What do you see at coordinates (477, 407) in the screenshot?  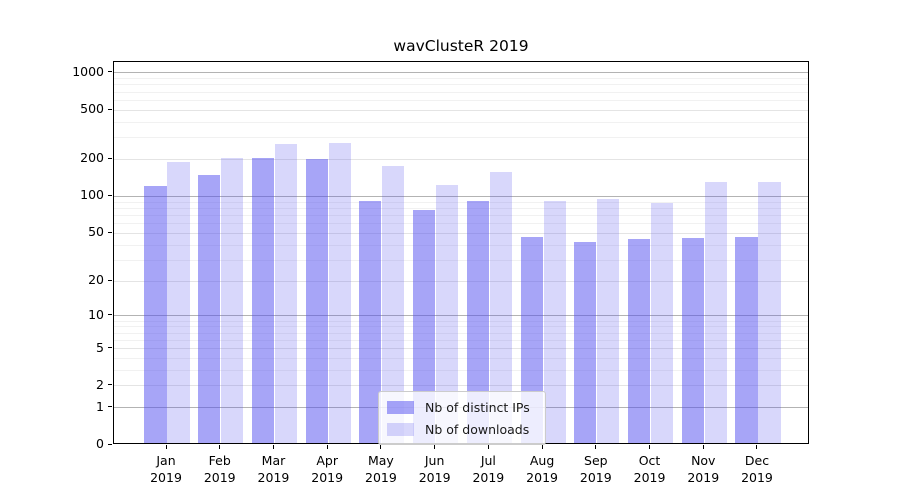 I see `legend-label-distinct-ips: Nb of distinct IPs` at bounding box center [477, 407].